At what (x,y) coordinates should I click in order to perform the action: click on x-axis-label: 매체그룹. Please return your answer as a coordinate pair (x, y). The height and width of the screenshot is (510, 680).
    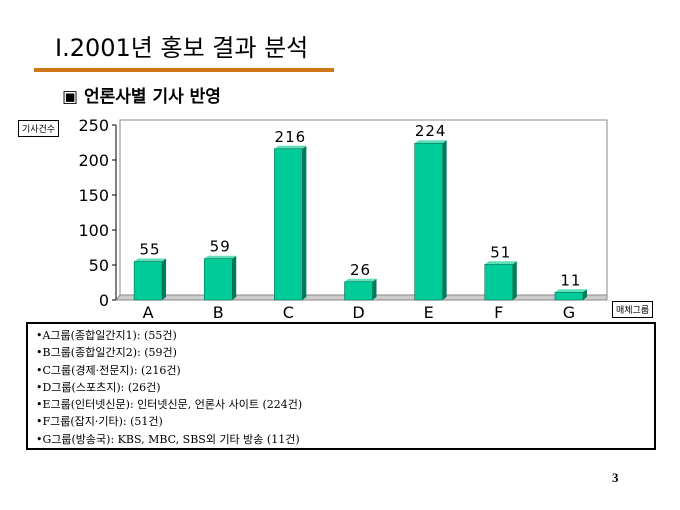
    Looking at the image, I should click on (633, 309).